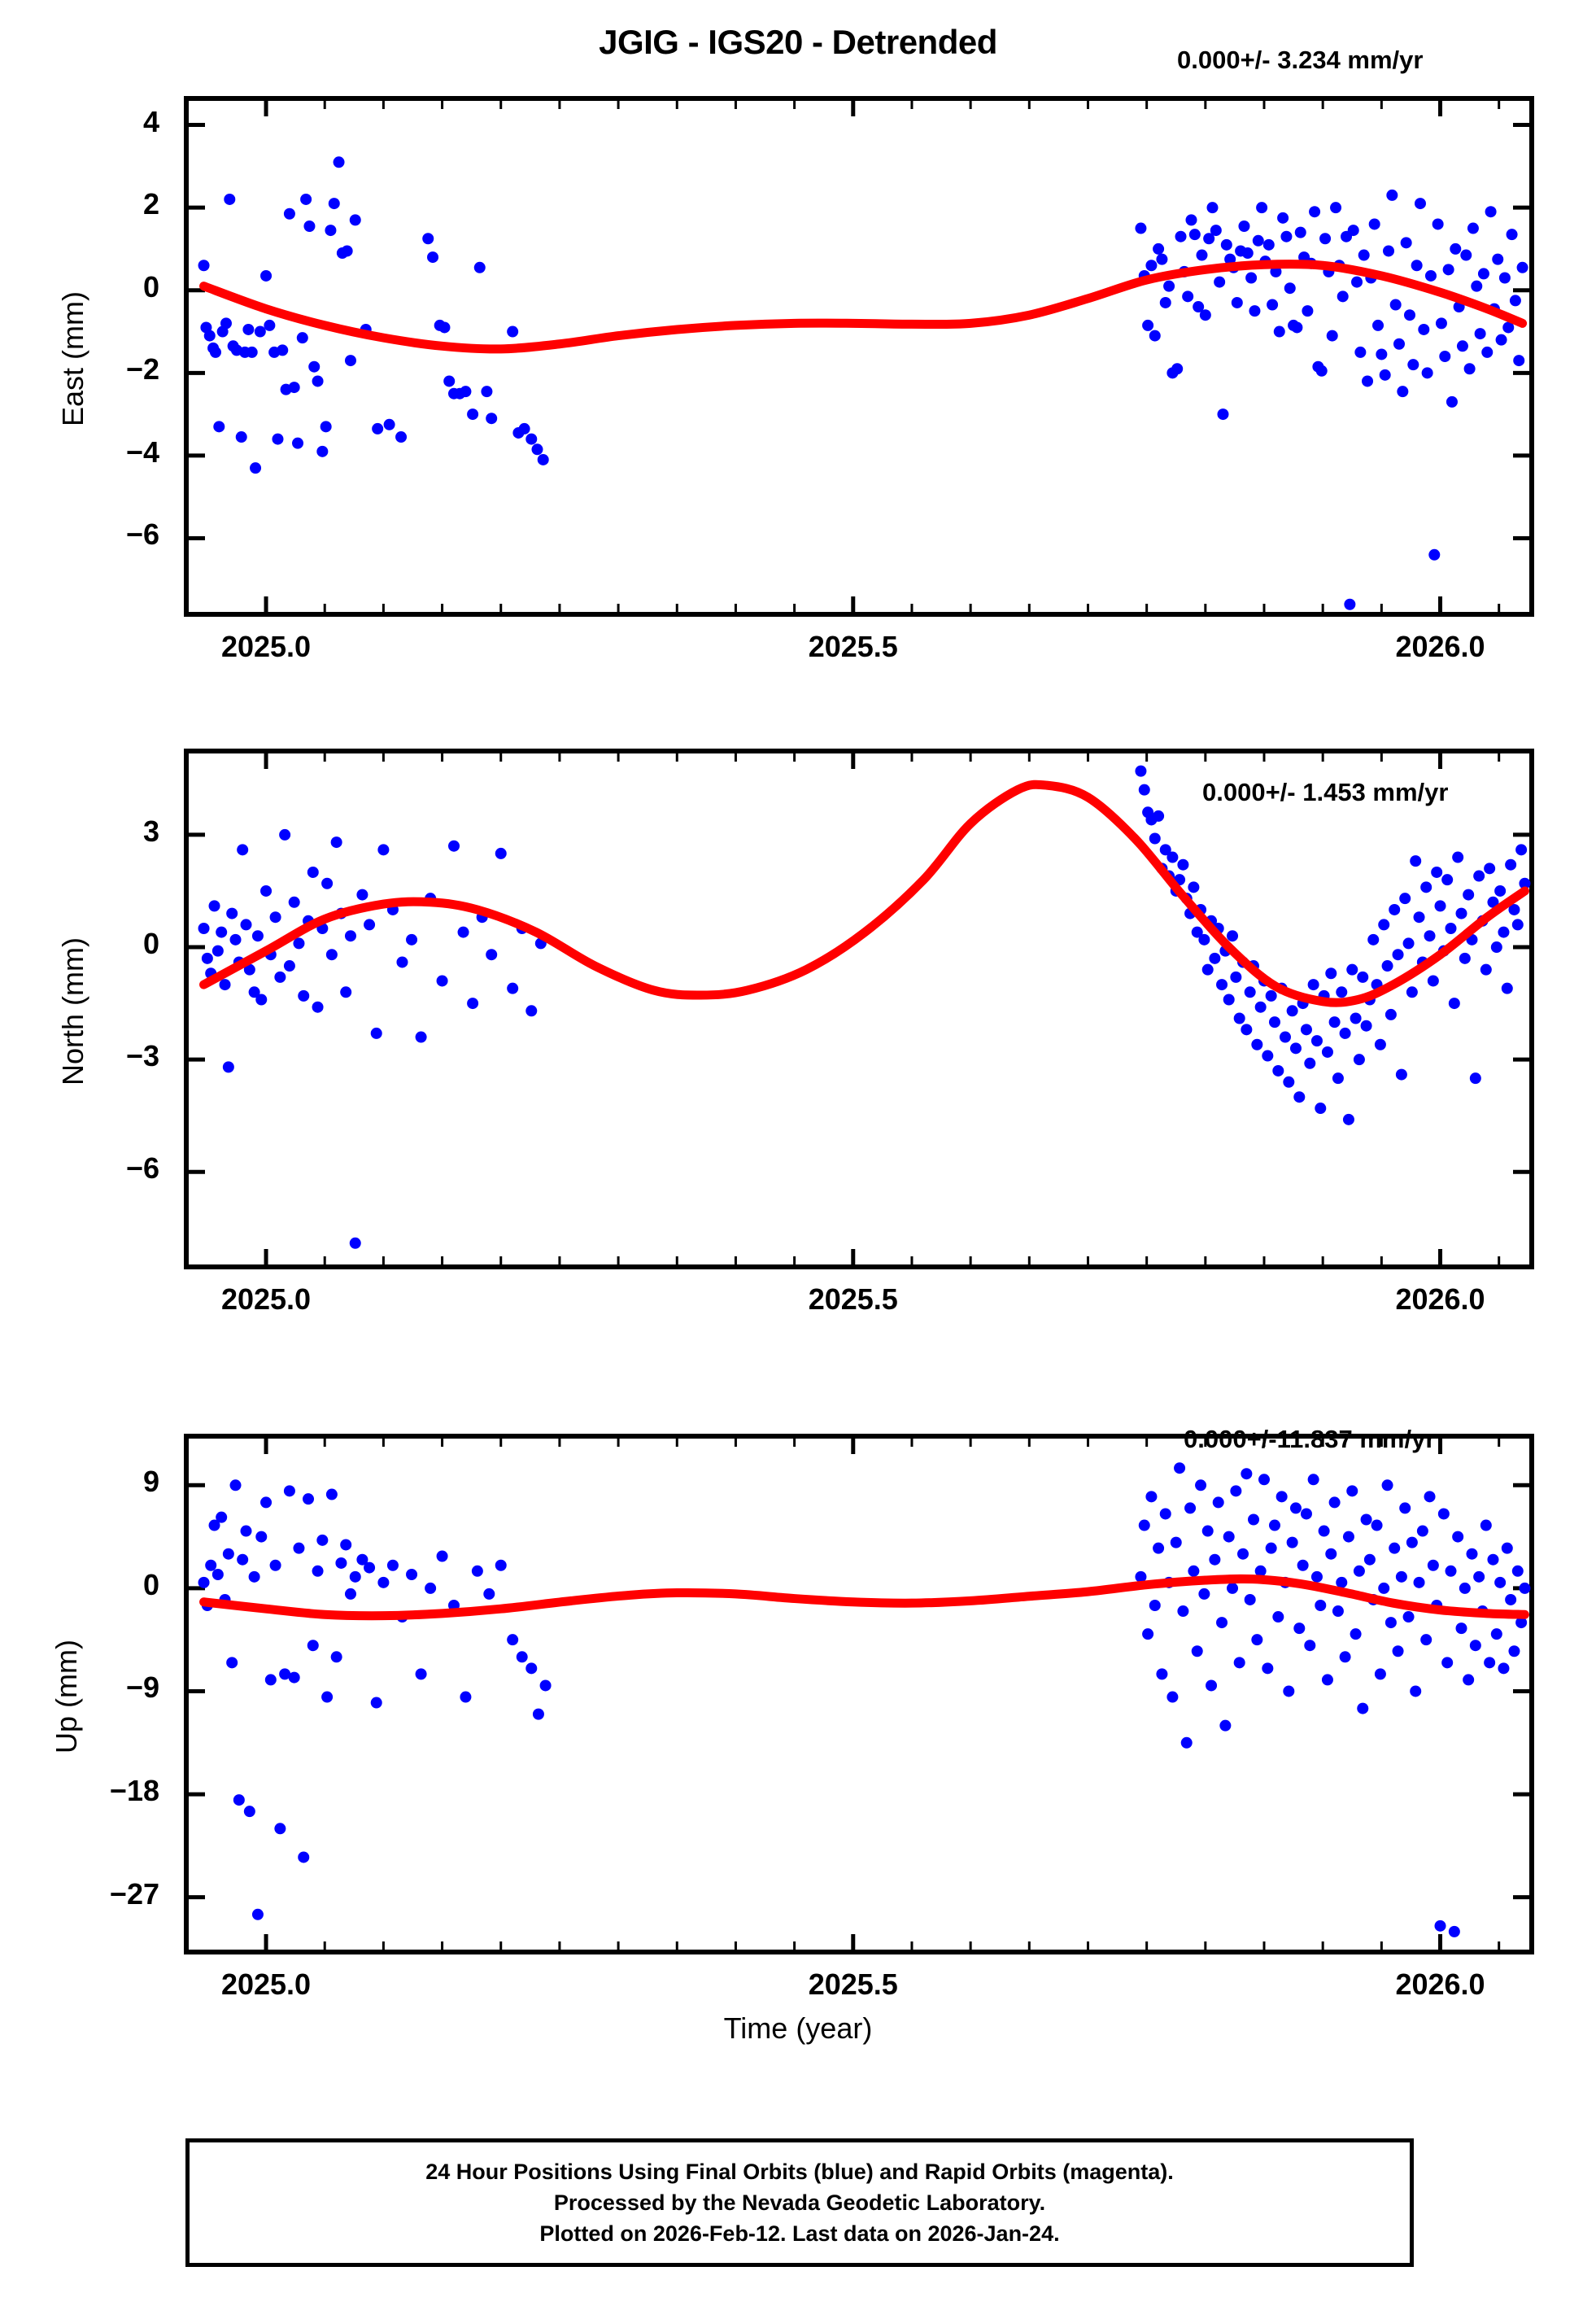 Image resolution: width=1596 pixels, height=2306 pixels. I want to click on east-xtick-0: 2025.0, so click(266, 646).